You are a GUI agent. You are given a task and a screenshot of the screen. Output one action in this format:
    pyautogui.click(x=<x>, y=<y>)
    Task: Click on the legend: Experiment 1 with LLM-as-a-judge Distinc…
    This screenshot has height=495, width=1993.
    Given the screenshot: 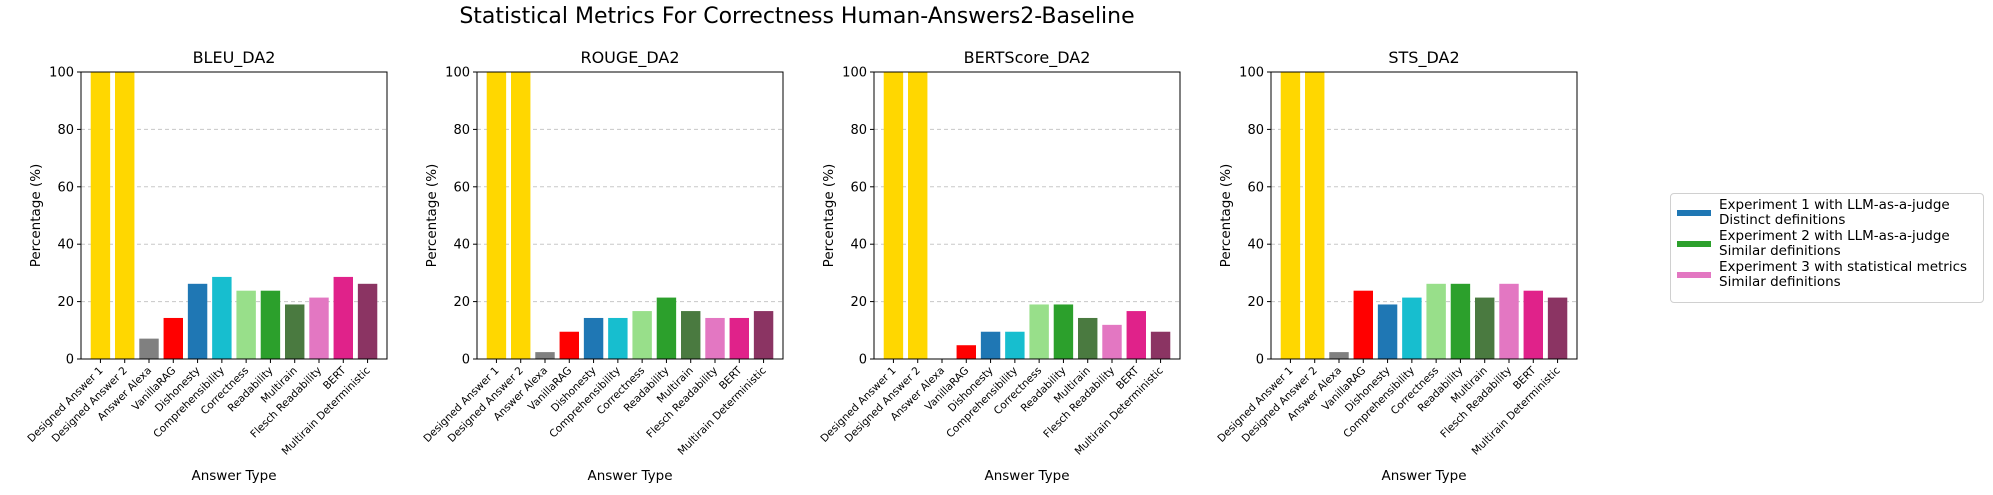 What is the action you would take?
    pyautogui.click(x=1827, y=248)
    